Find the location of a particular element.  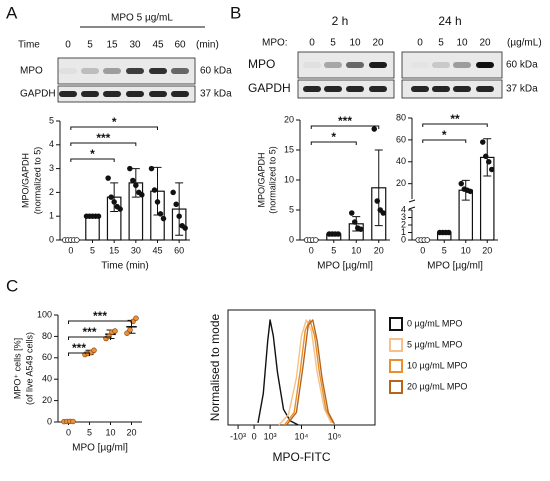

blot-title: 24 h is located at coordinates (449, 21).